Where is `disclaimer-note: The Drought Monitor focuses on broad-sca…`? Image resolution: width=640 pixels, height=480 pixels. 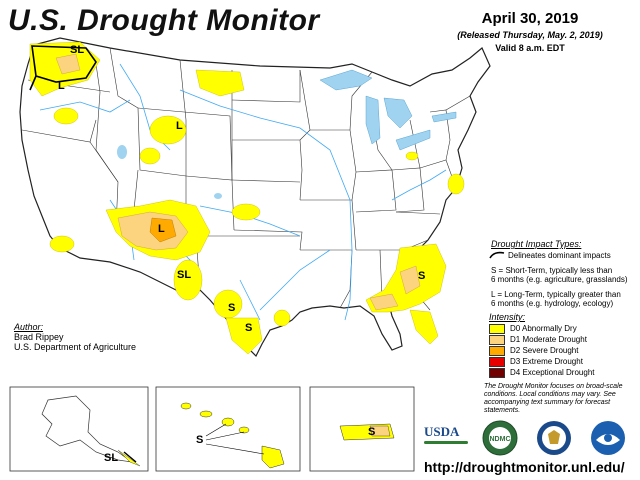 disclaimer-note: The Drought Monitor focuses on broad-sca… is located at coordinates (553, 398).